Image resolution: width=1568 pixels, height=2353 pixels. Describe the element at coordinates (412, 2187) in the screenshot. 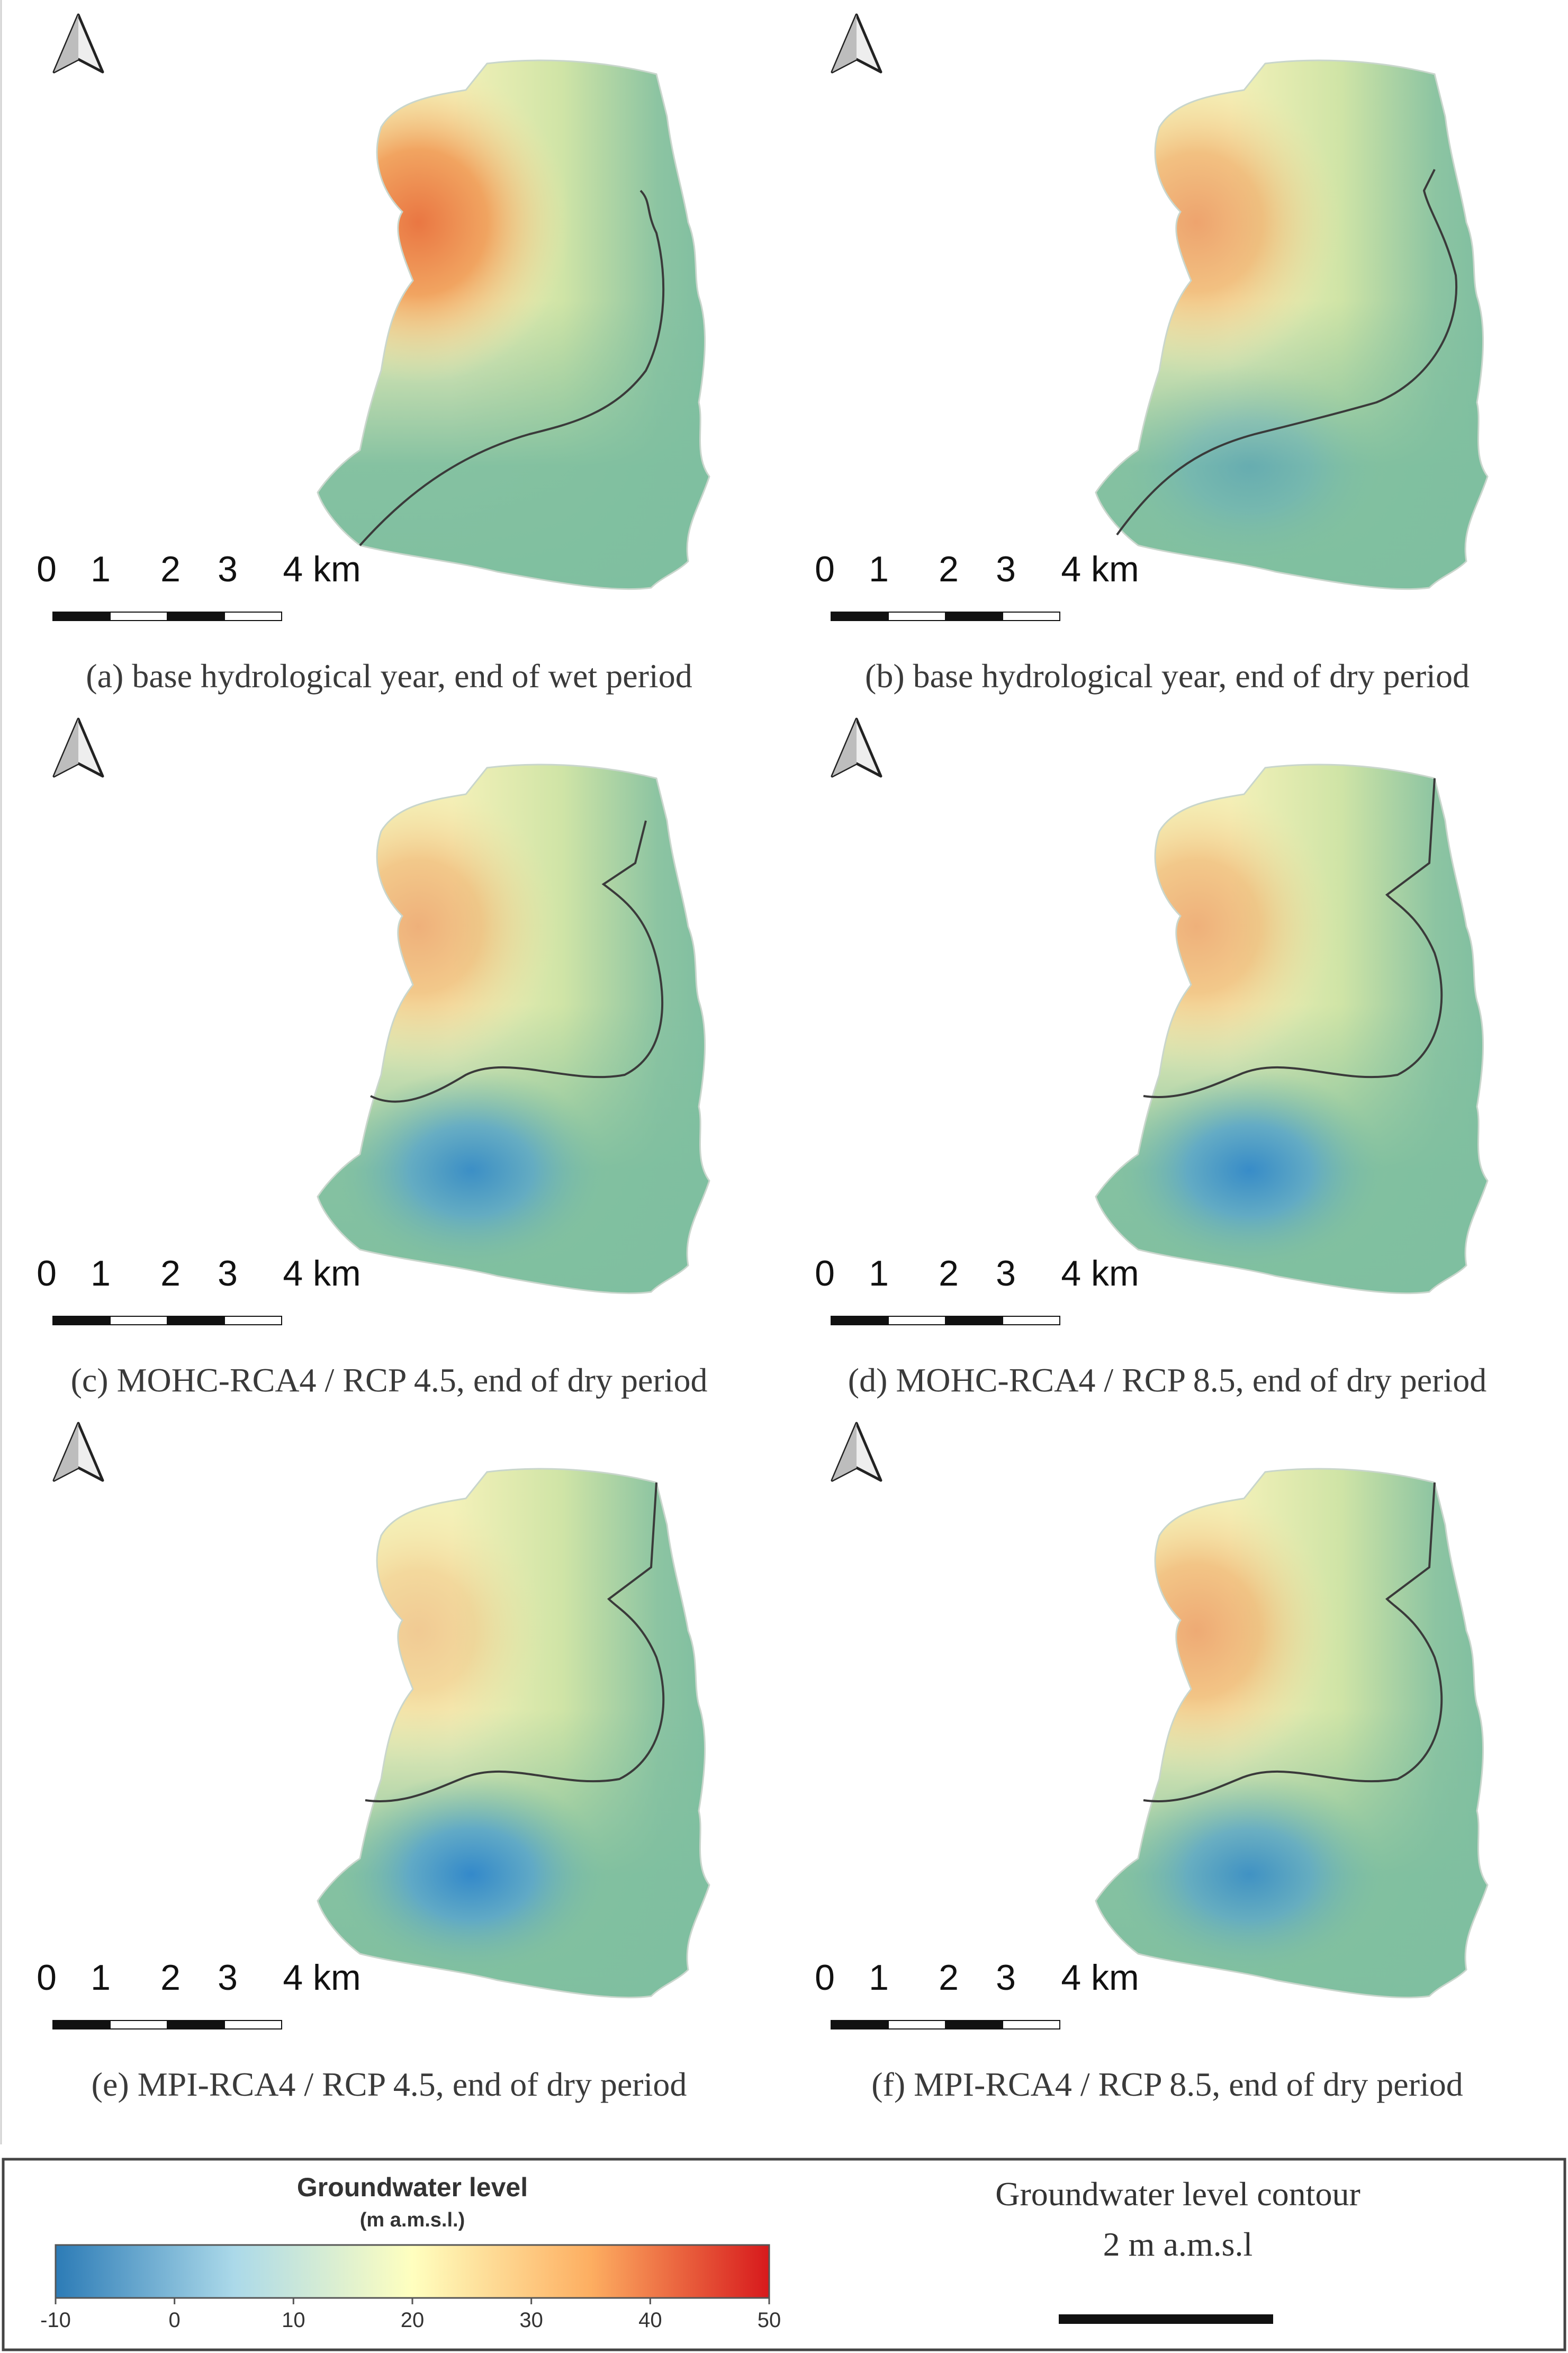

I see `colorbar-title: Groundwater level` at that location.